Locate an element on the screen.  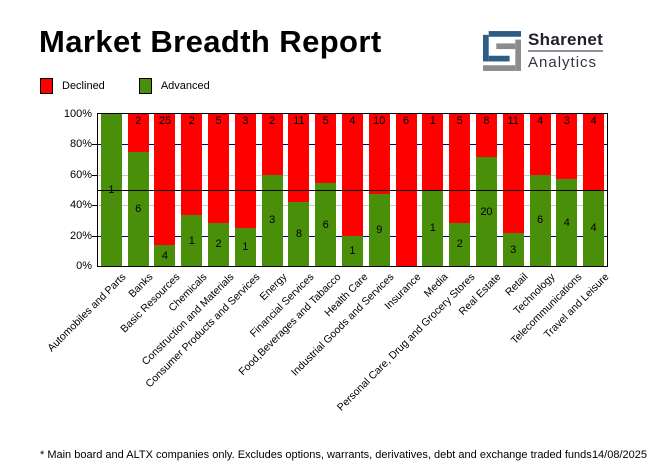
legend-item-declined: Declined is located at coordinates (72, 86).